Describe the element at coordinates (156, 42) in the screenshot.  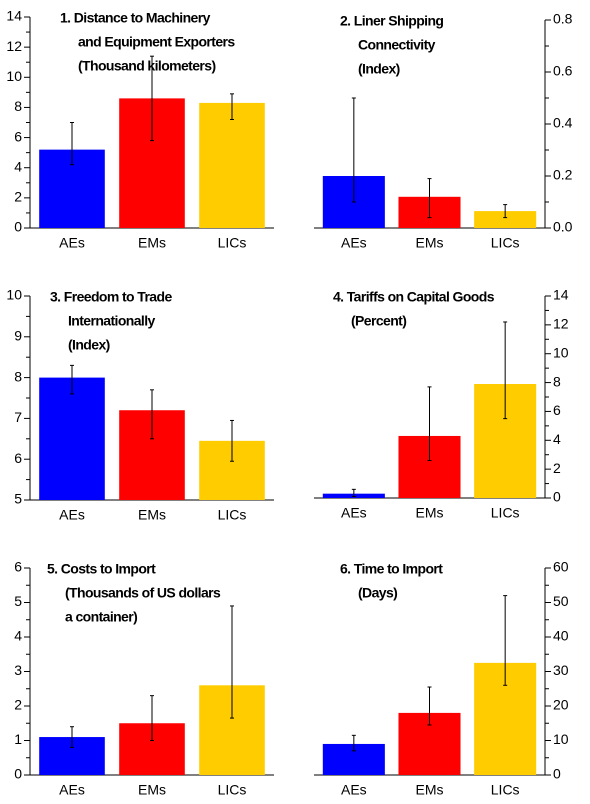
I see `chart-title: and Equipment Exporters` at that location.